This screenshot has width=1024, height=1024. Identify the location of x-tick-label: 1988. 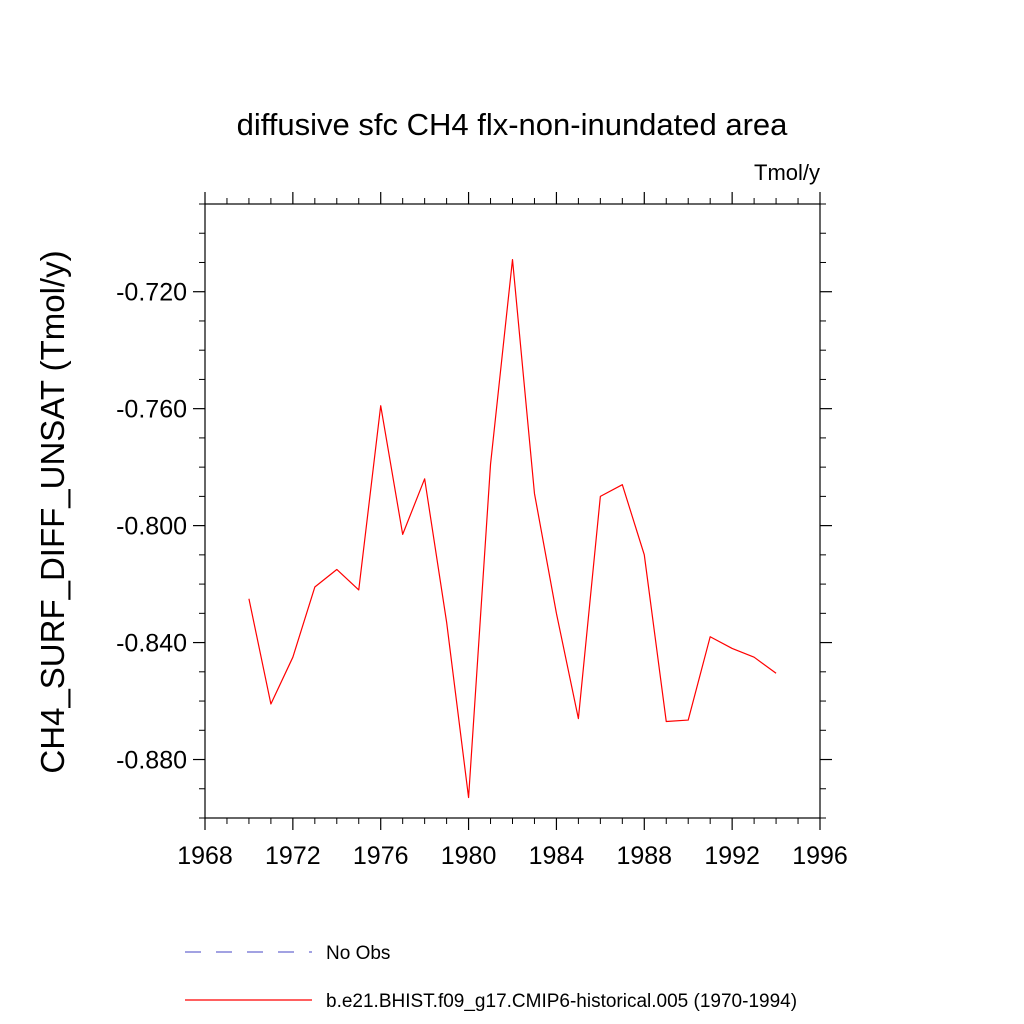
(644, 856).